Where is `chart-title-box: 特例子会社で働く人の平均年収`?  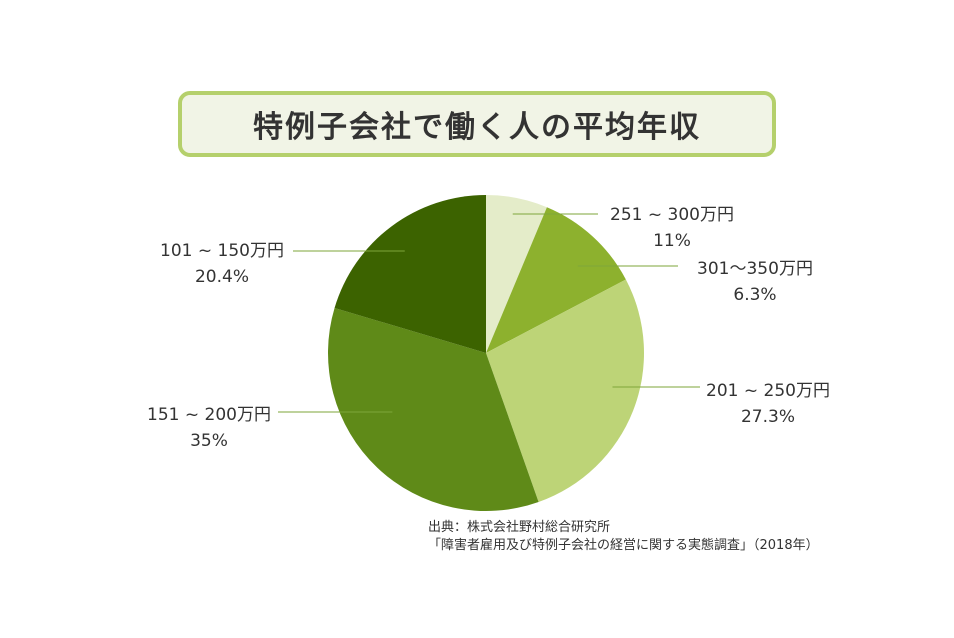
chart-title-box: 特例子会社で働く人の平均年収 is located at coordinates (477, 124).